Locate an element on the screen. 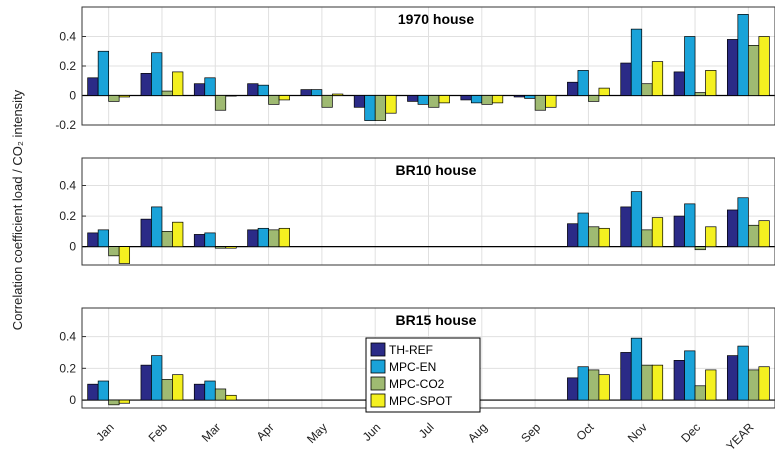  x-tick-label: Mar is located at coordinates (211, 432).